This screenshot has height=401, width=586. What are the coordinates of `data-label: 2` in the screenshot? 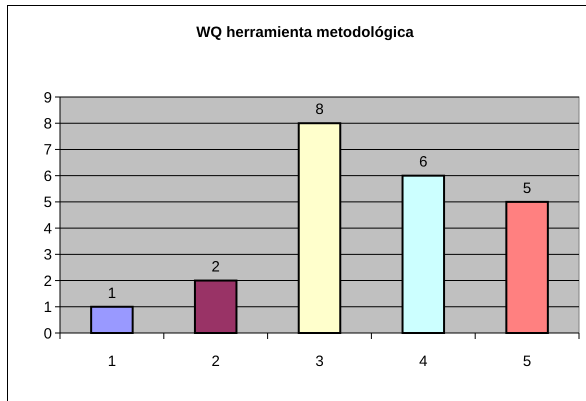 It's located at (216, 267).